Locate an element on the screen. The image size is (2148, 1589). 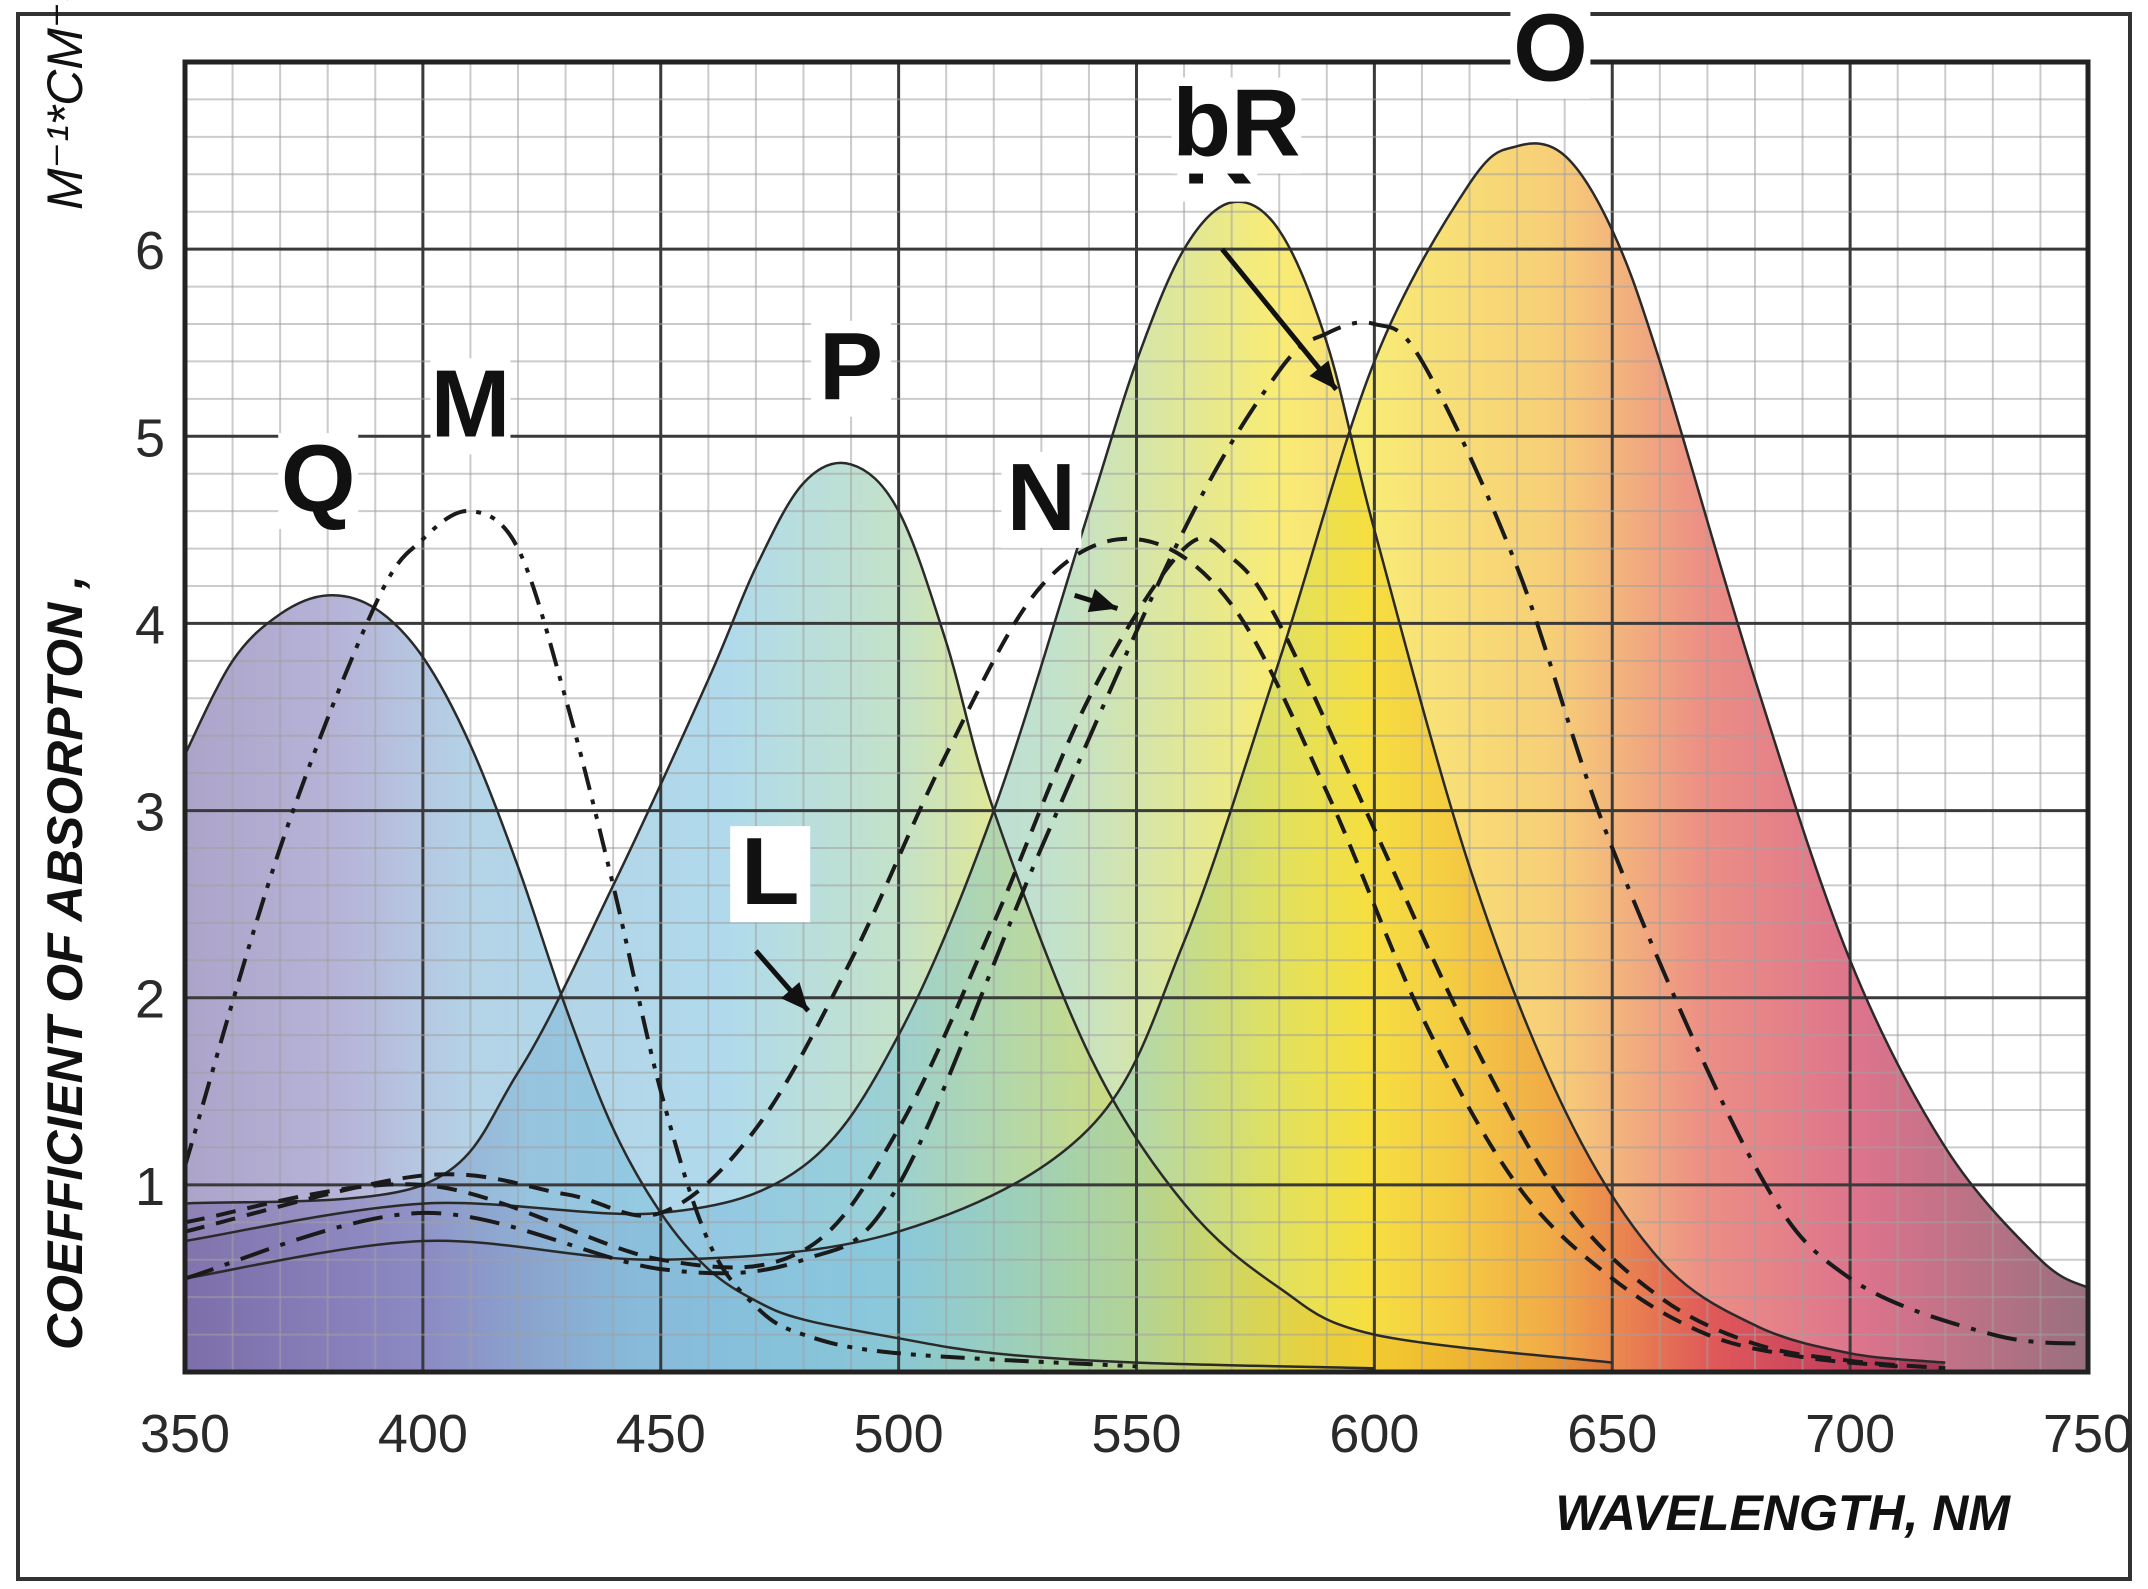
curve-label-br: bR is located at coordinates (1236, 123).